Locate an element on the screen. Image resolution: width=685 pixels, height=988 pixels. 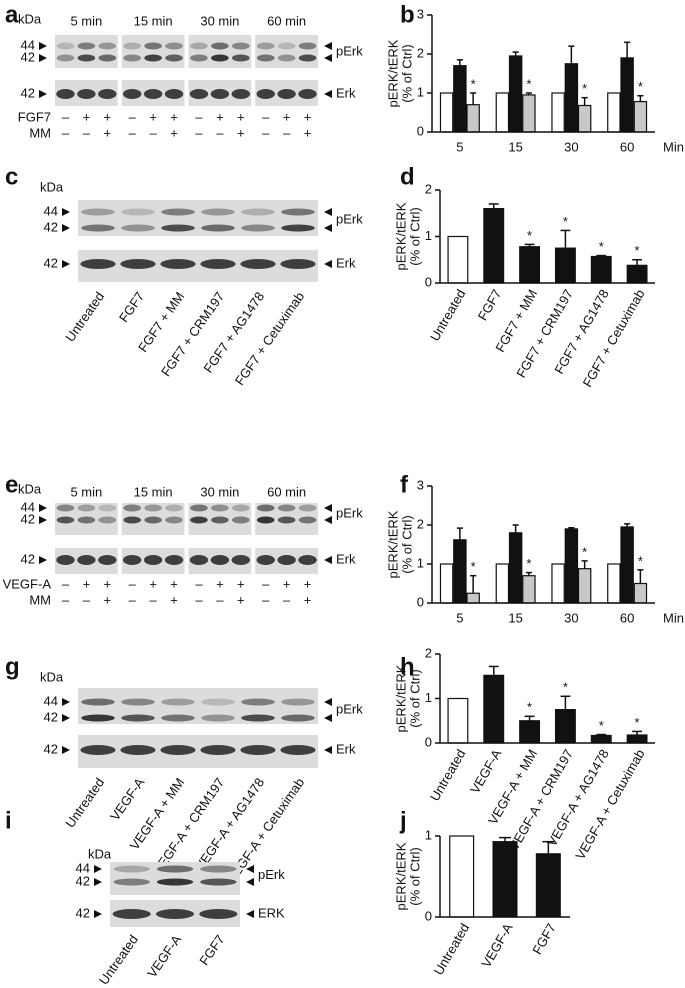
lane-label: VEGF-A + CRM197 is located at coordinates (189, 826).